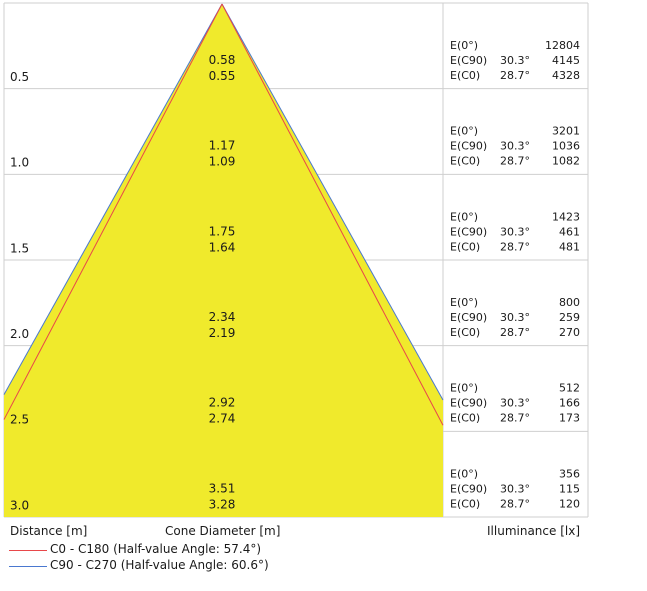 This screenshot has height=591, width=647. Describe the element at coordinates (222, 419) in the screenshot. I see `cone-diameter-c0: 2.74` at that location.